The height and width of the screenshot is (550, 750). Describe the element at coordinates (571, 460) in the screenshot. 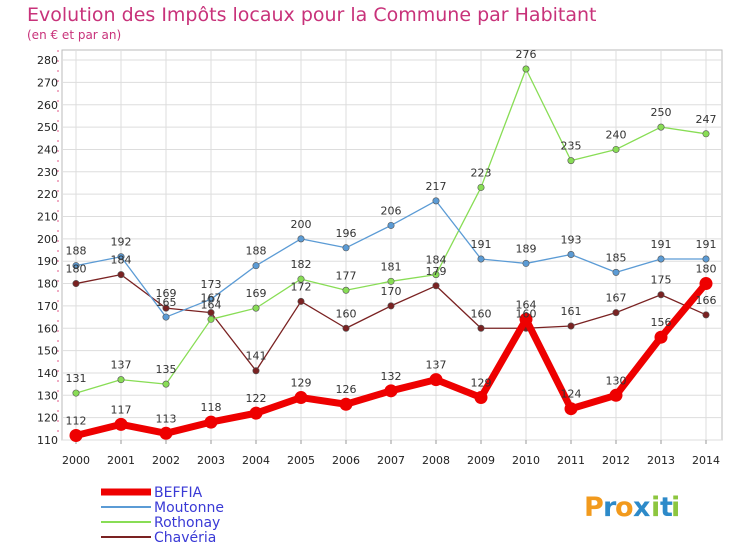

I see `x-tick-label: 2011` at that location.